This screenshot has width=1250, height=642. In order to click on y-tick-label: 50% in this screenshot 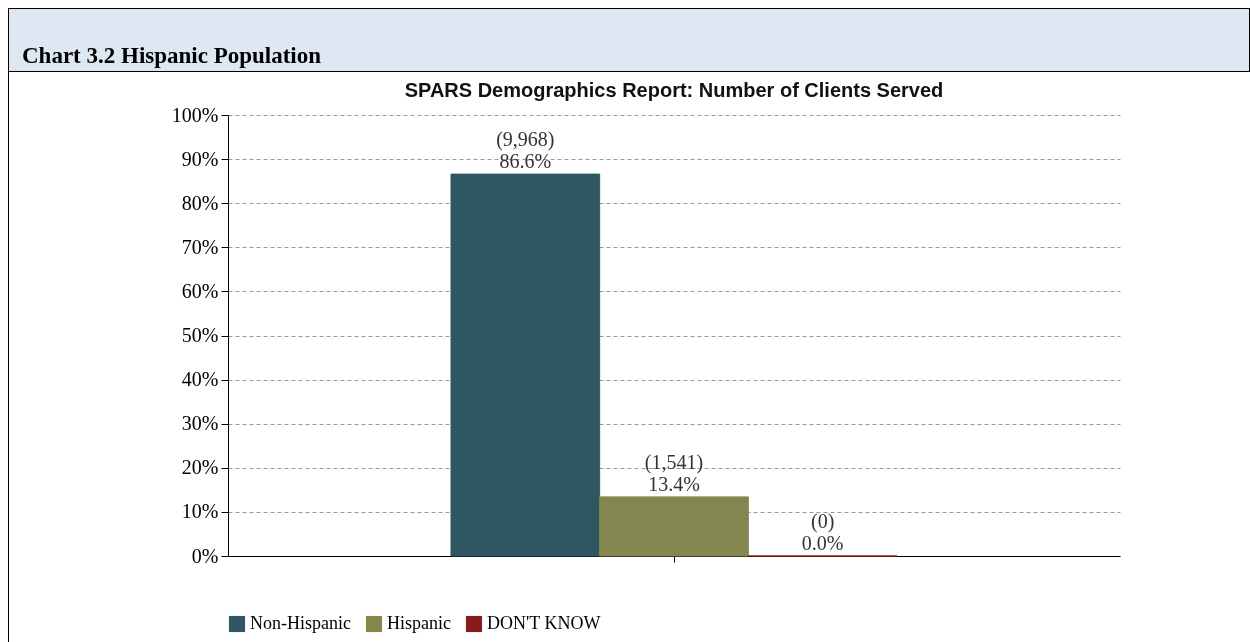, I will do `click(200, 335)`.